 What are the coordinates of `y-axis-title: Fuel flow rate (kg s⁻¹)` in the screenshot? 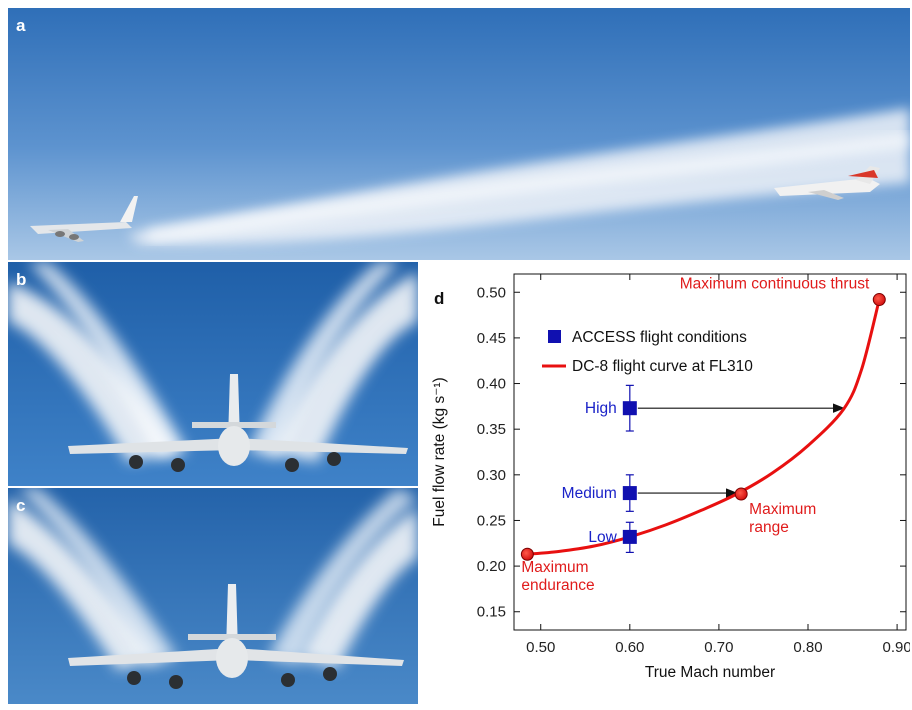 It's located at (439, 451).